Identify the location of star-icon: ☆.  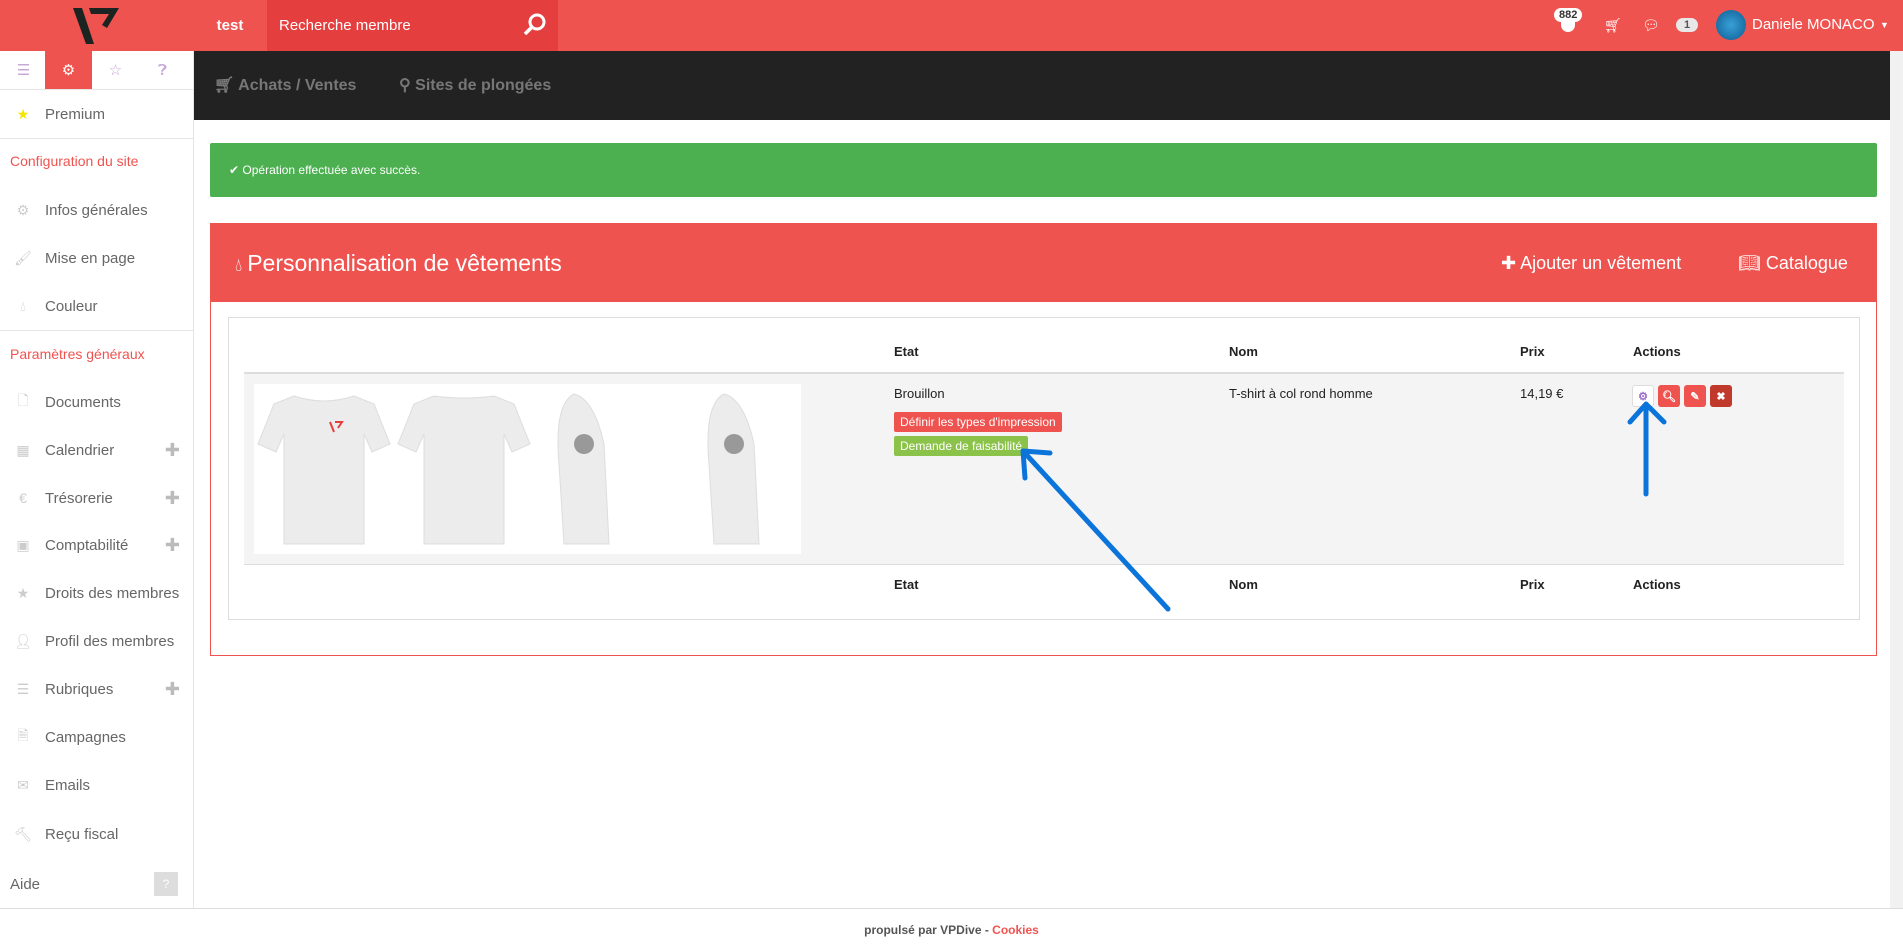
(115, 70).